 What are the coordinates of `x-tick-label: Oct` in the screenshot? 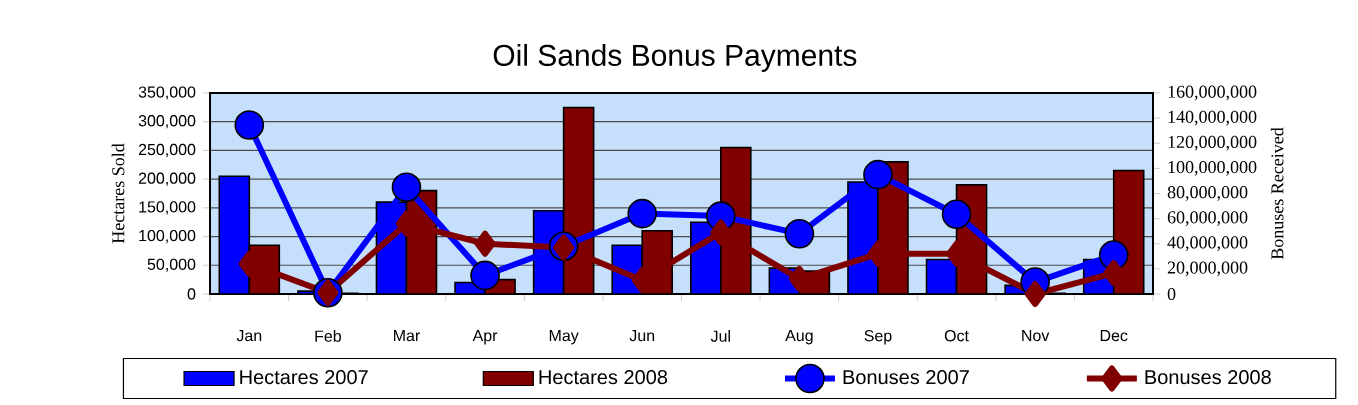 It's located at (956, 336).